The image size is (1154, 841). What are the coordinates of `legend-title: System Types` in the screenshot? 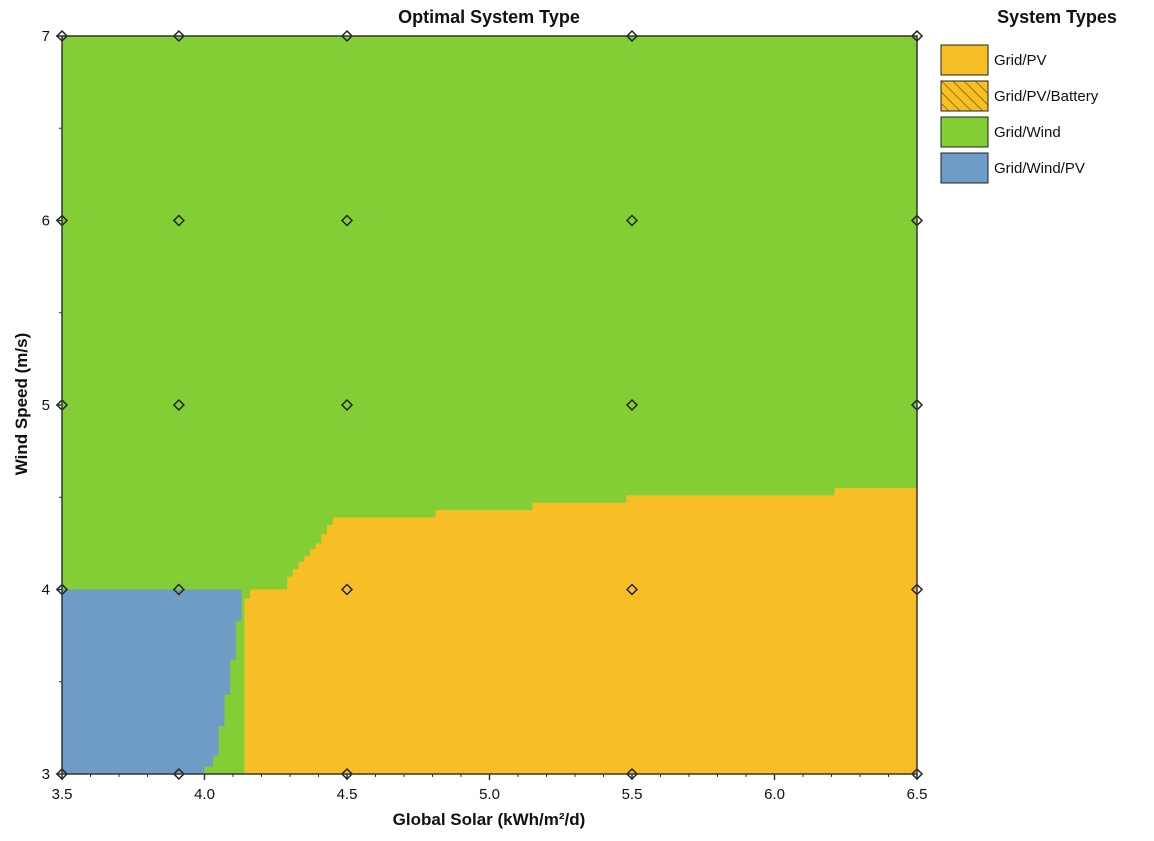 It's located at (1057, 17).